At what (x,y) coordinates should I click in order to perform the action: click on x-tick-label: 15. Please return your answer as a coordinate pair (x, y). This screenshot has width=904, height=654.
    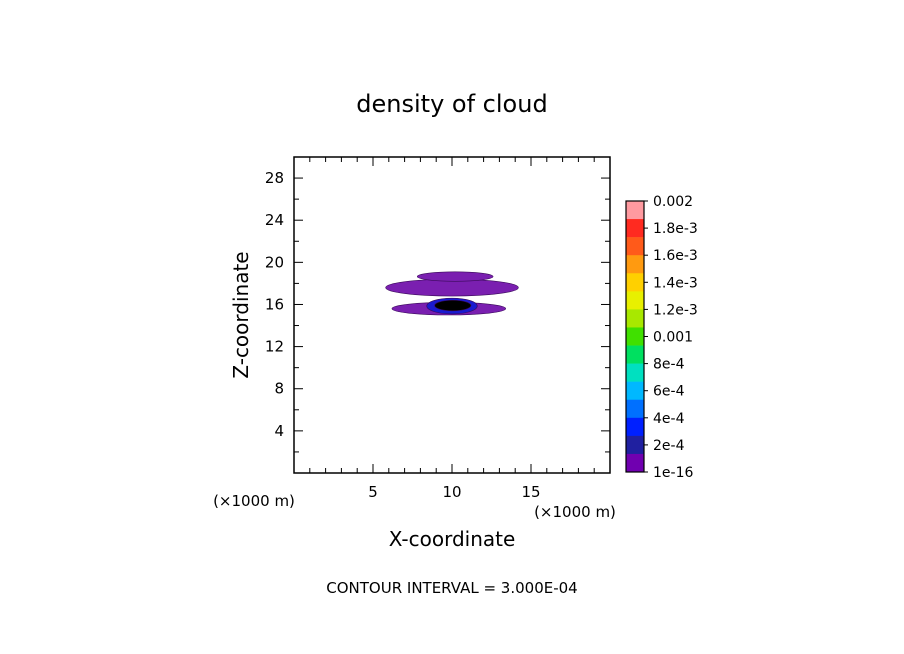
    Looking at the image, I should click on (530, 492).